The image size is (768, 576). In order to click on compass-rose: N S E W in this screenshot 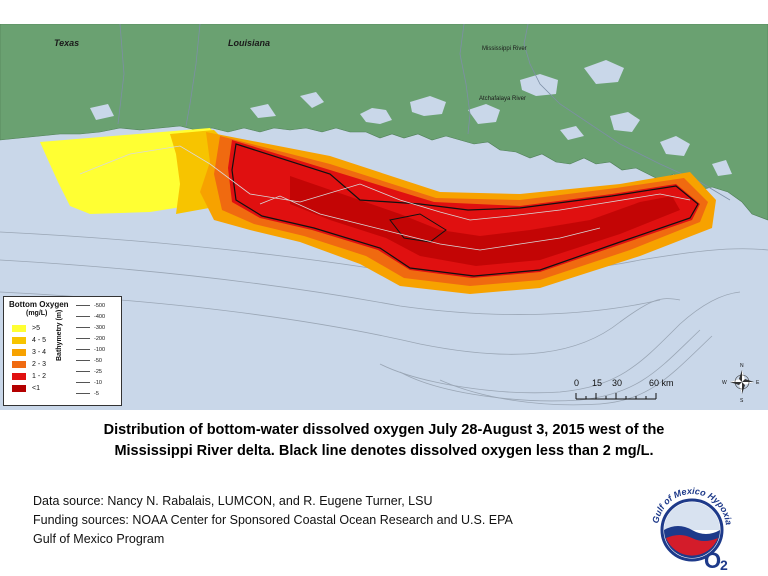, I will do `click(741, 383)`.